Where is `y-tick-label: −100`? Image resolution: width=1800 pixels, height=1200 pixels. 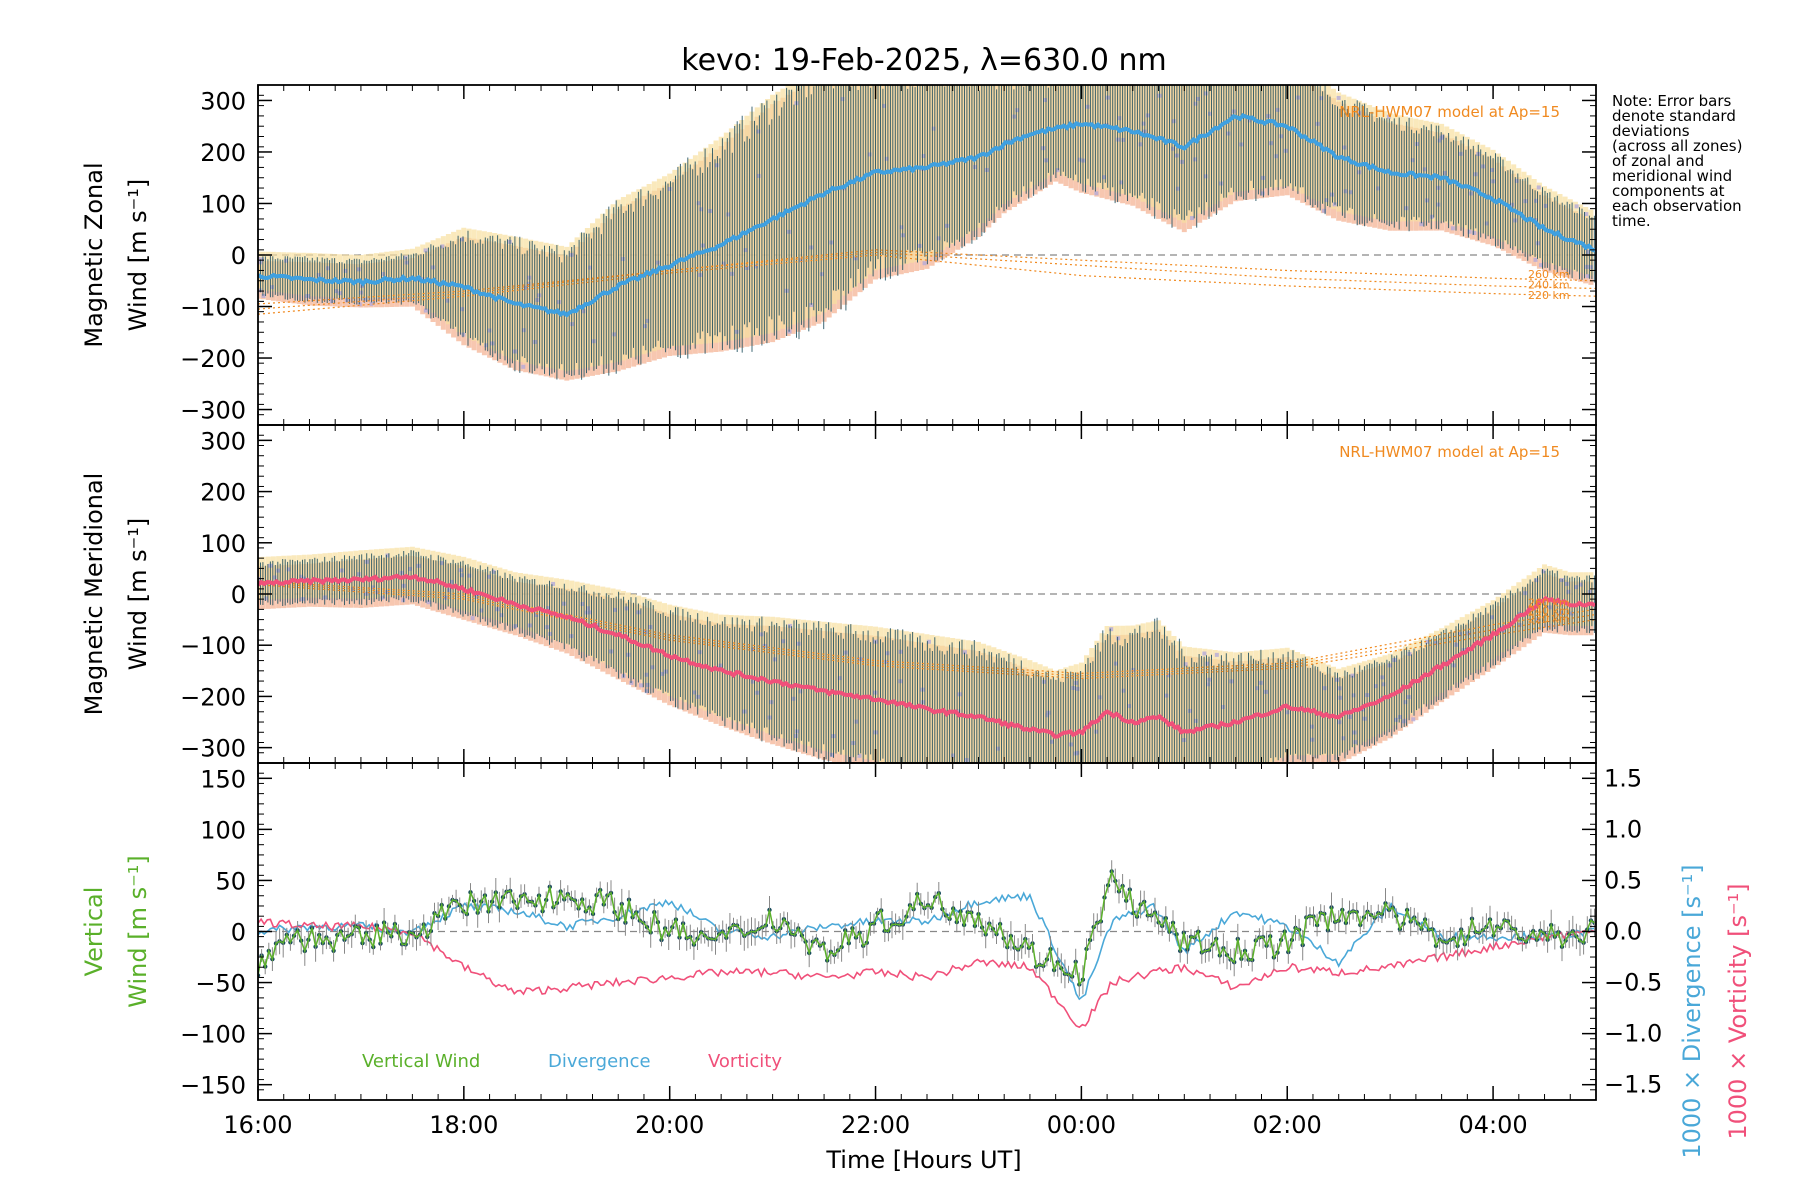
y-tick-label: −100 is located at coordinates (213, 1035).